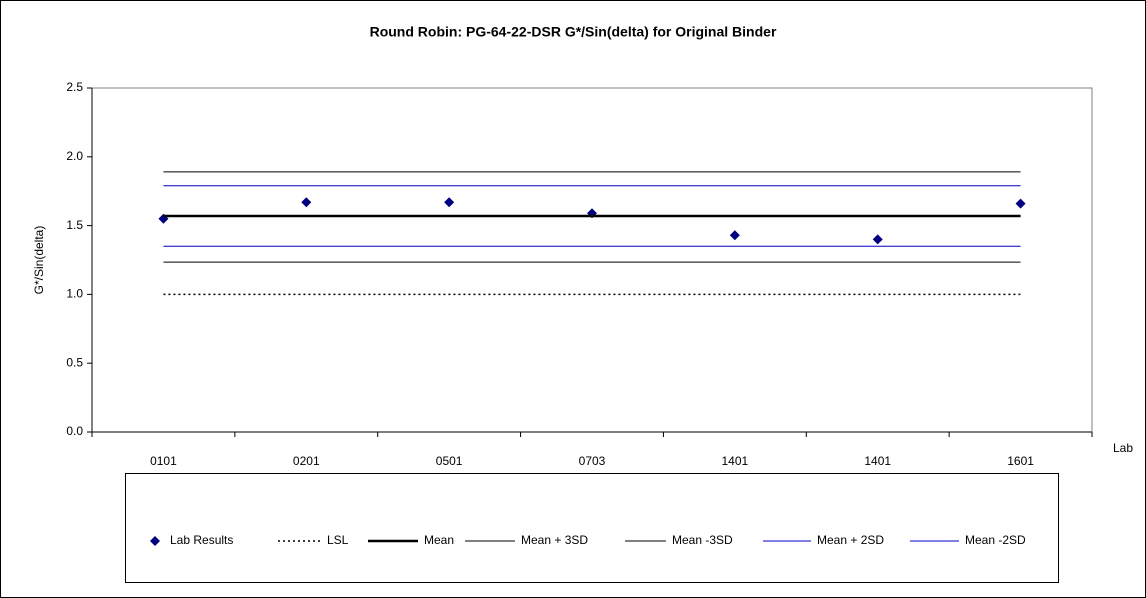  What do you see at coordinates (163, 461) in the screenshot?
I see `x-tick-label: 0101` at bounding box center [163, 461].